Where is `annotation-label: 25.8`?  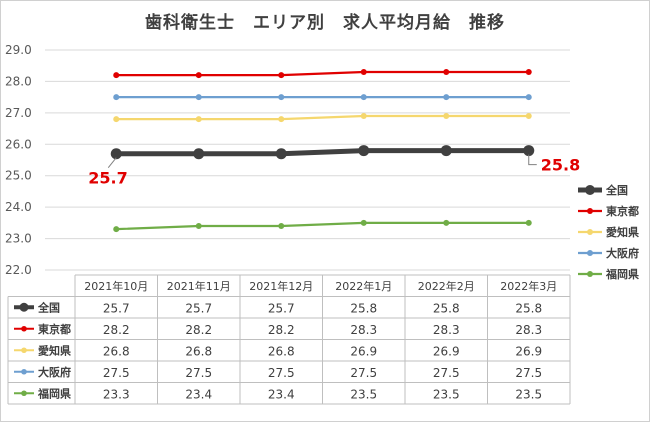 annotation-label: 25.8 is located at coordinates (560, 165).